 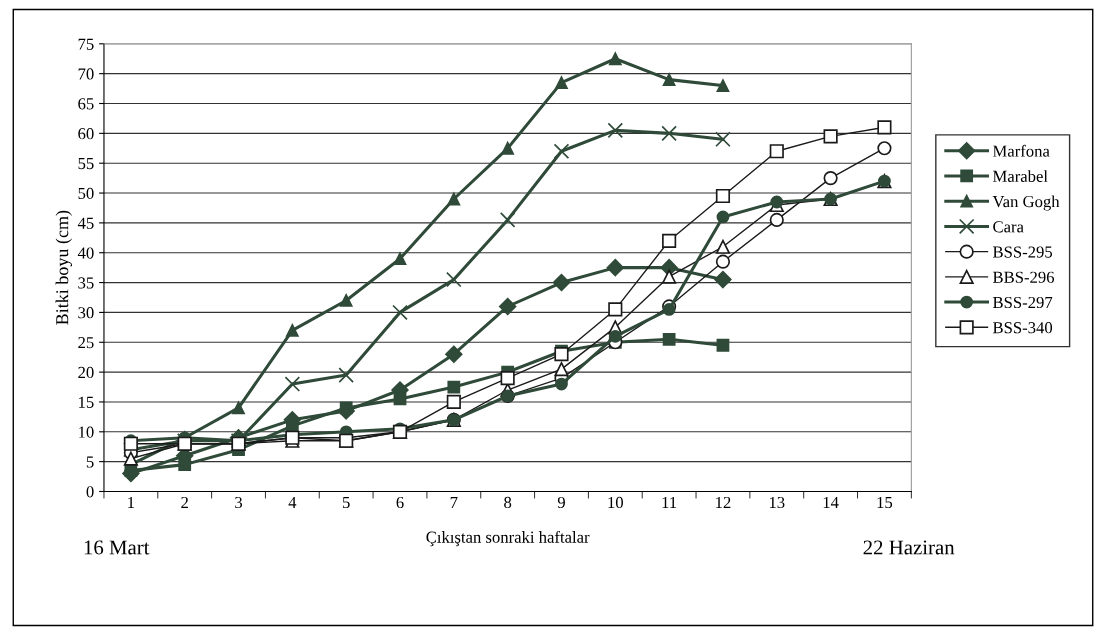 What do you see at coordinates (1023, 277) in the screenshot?
I see `legend-label: BBS-296` at bounding box center [1023, 277].